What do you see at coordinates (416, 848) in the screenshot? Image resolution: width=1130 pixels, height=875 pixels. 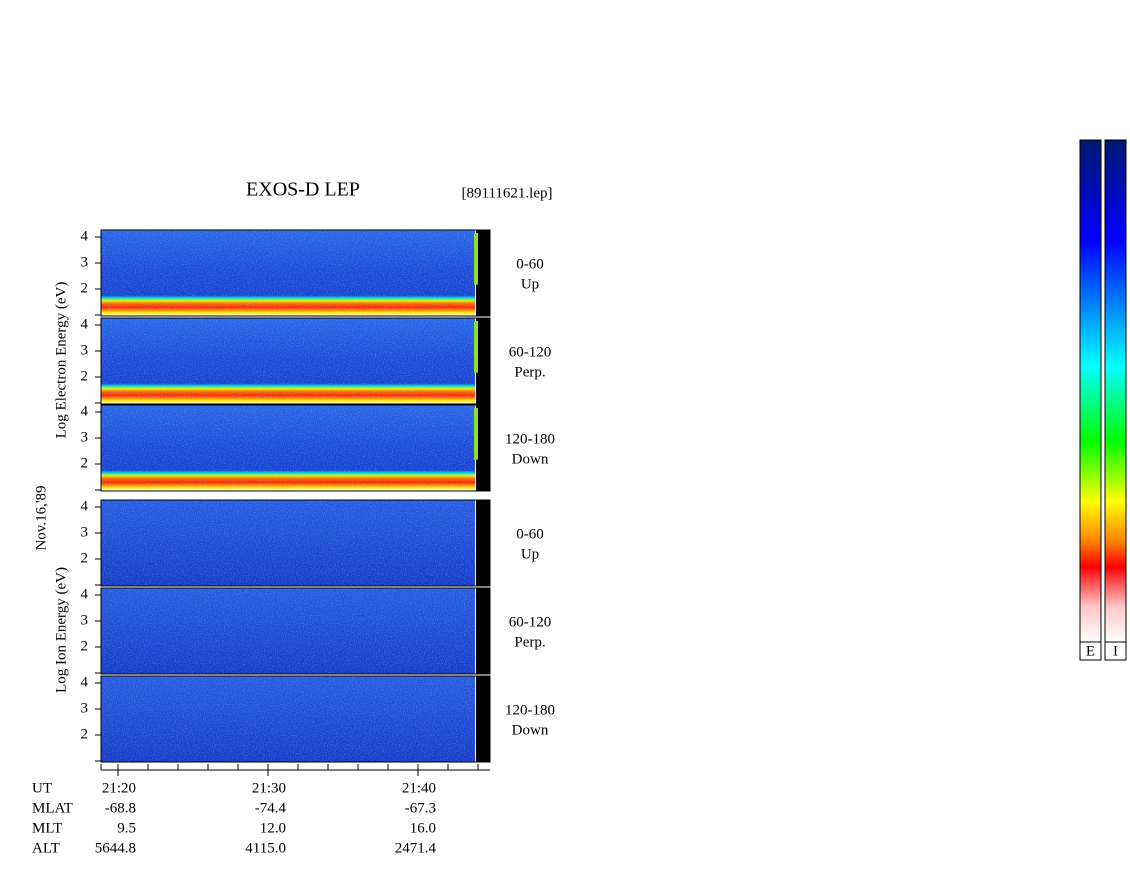 I see `row-value: 2471.4` at bounding box center [416, 848].